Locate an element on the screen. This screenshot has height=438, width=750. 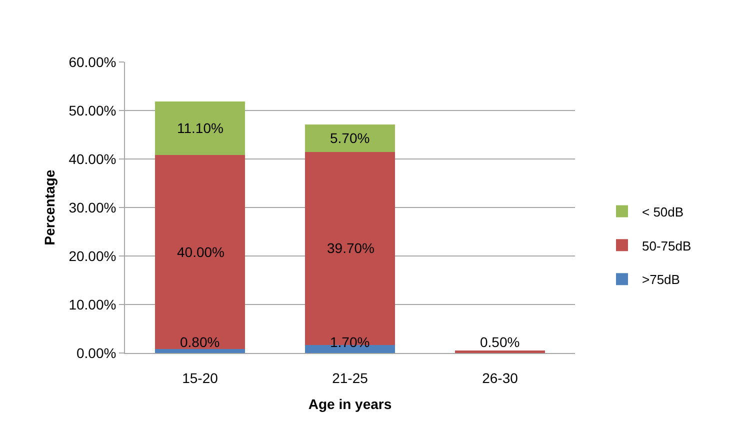
x-tick-label: 15-20 is located at coordinates (200, 378).